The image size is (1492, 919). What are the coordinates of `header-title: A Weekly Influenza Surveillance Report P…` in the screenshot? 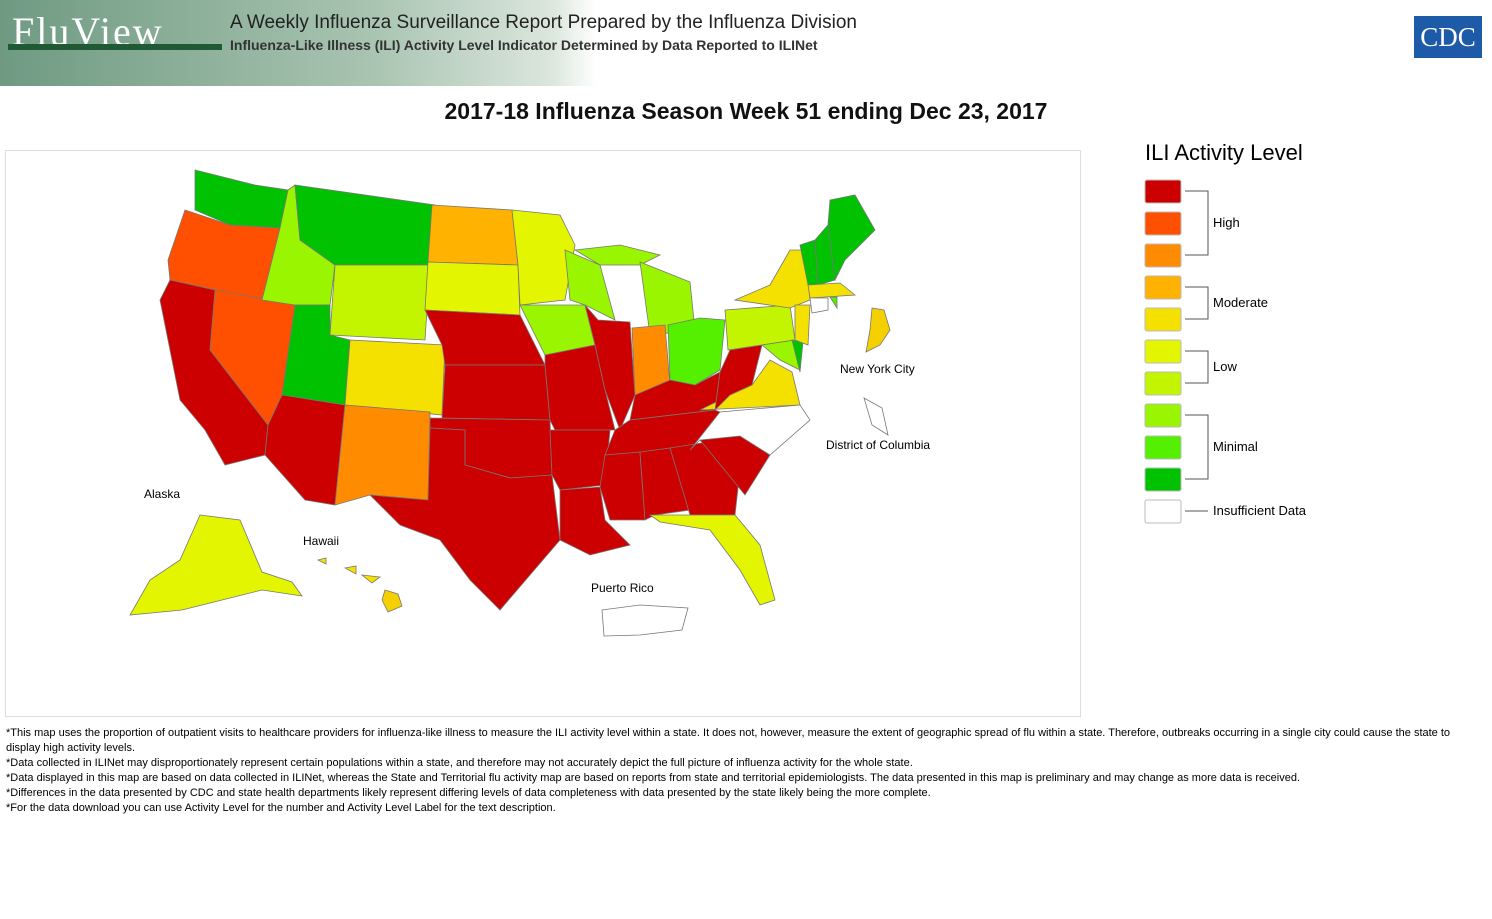 It's located at (543, 22).